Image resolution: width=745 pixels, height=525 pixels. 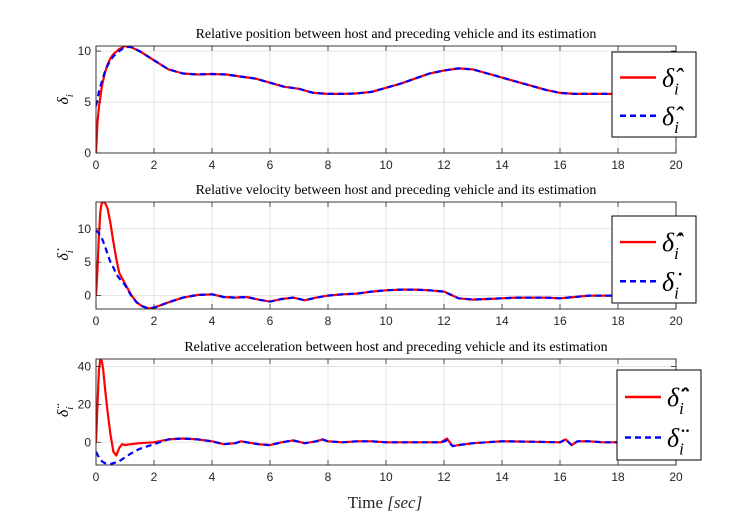 What do you see at coordinates (85, 367) in the screenshot?
I see `y-tick-label: 40` at bounding box center [85, 367].